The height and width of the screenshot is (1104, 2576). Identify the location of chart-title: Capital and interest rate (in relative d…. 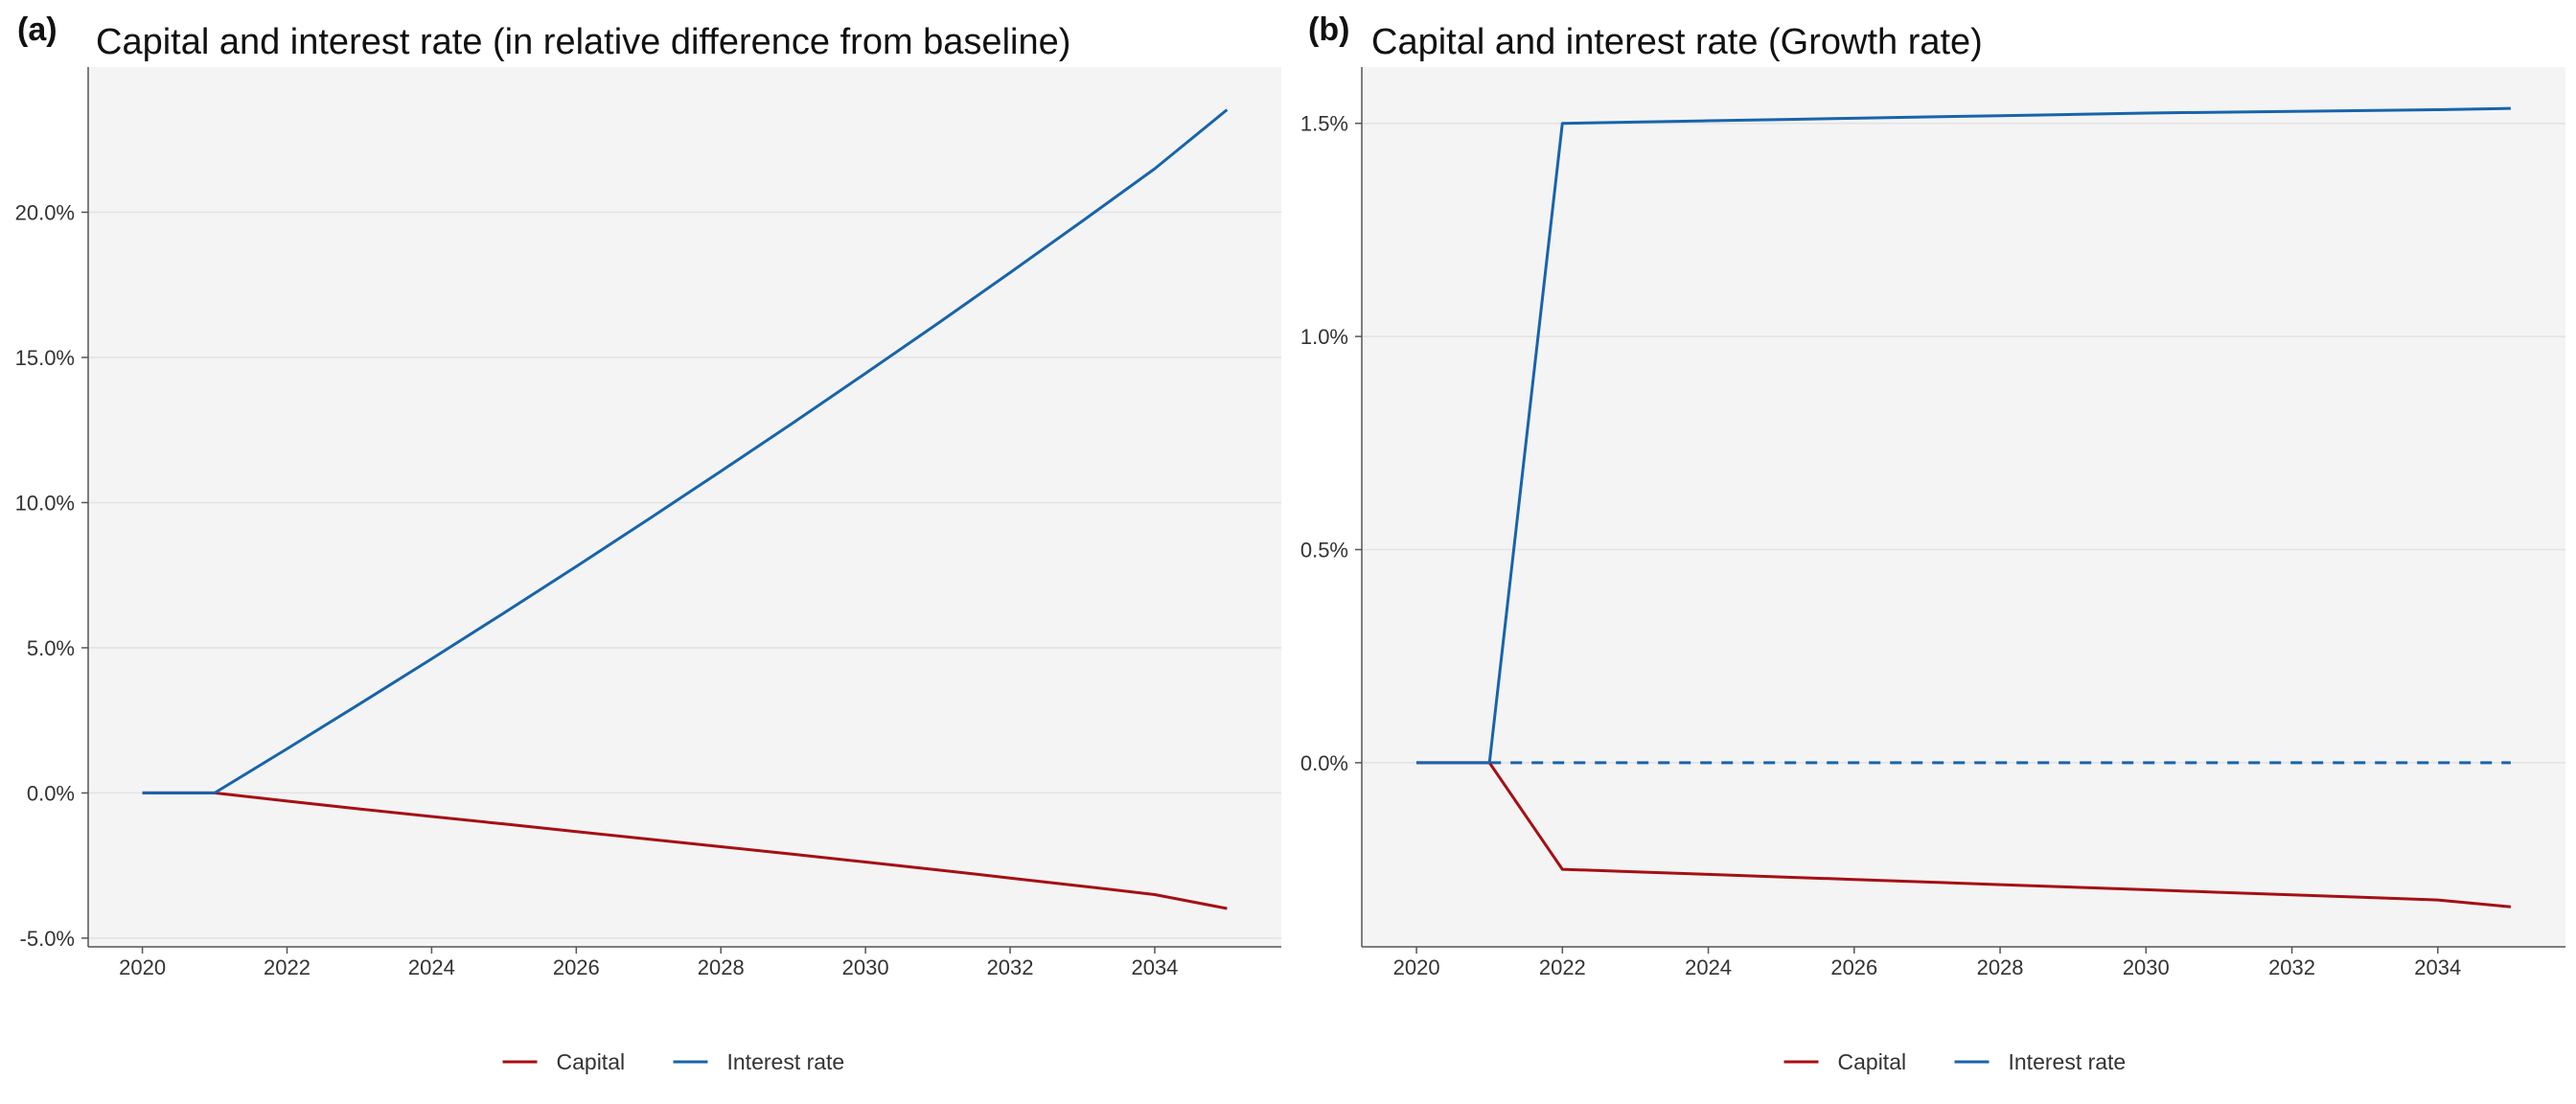
(583, 42).